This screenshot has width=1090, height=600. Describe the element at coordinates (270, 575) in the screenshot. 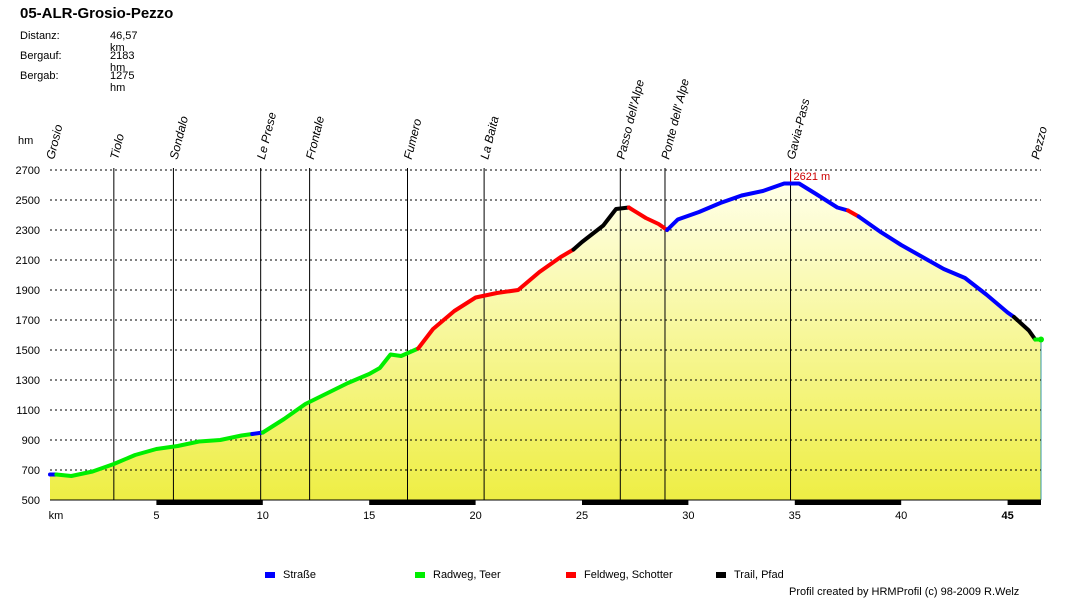

I see `legend-swatch-road` at that location.